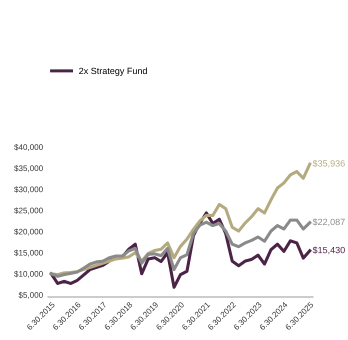 The image size is (348, 340). What do you see at coordinates (30, 295) in the screenshot?
I see `y-tick-label: $5,000` at bounding box center [30, 295].